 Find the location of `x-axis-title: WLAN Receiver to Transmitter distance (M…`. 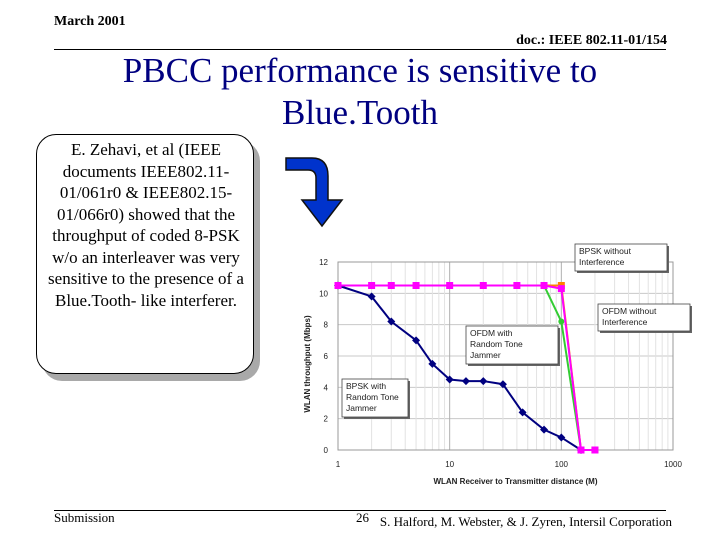

x-axis-title: WLAN Receiver to Transmitter distance (M… is located at coordinates (515, 481).